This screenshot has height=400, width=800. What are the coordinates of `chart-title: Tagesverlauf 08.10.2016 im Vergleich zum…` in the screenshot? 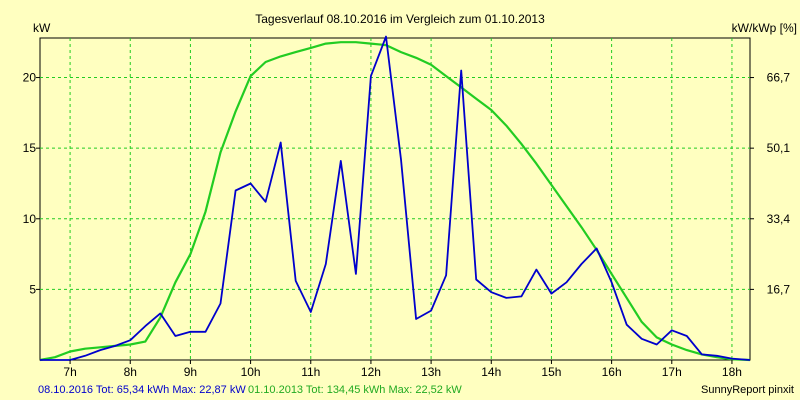 It's located at (400, 19).